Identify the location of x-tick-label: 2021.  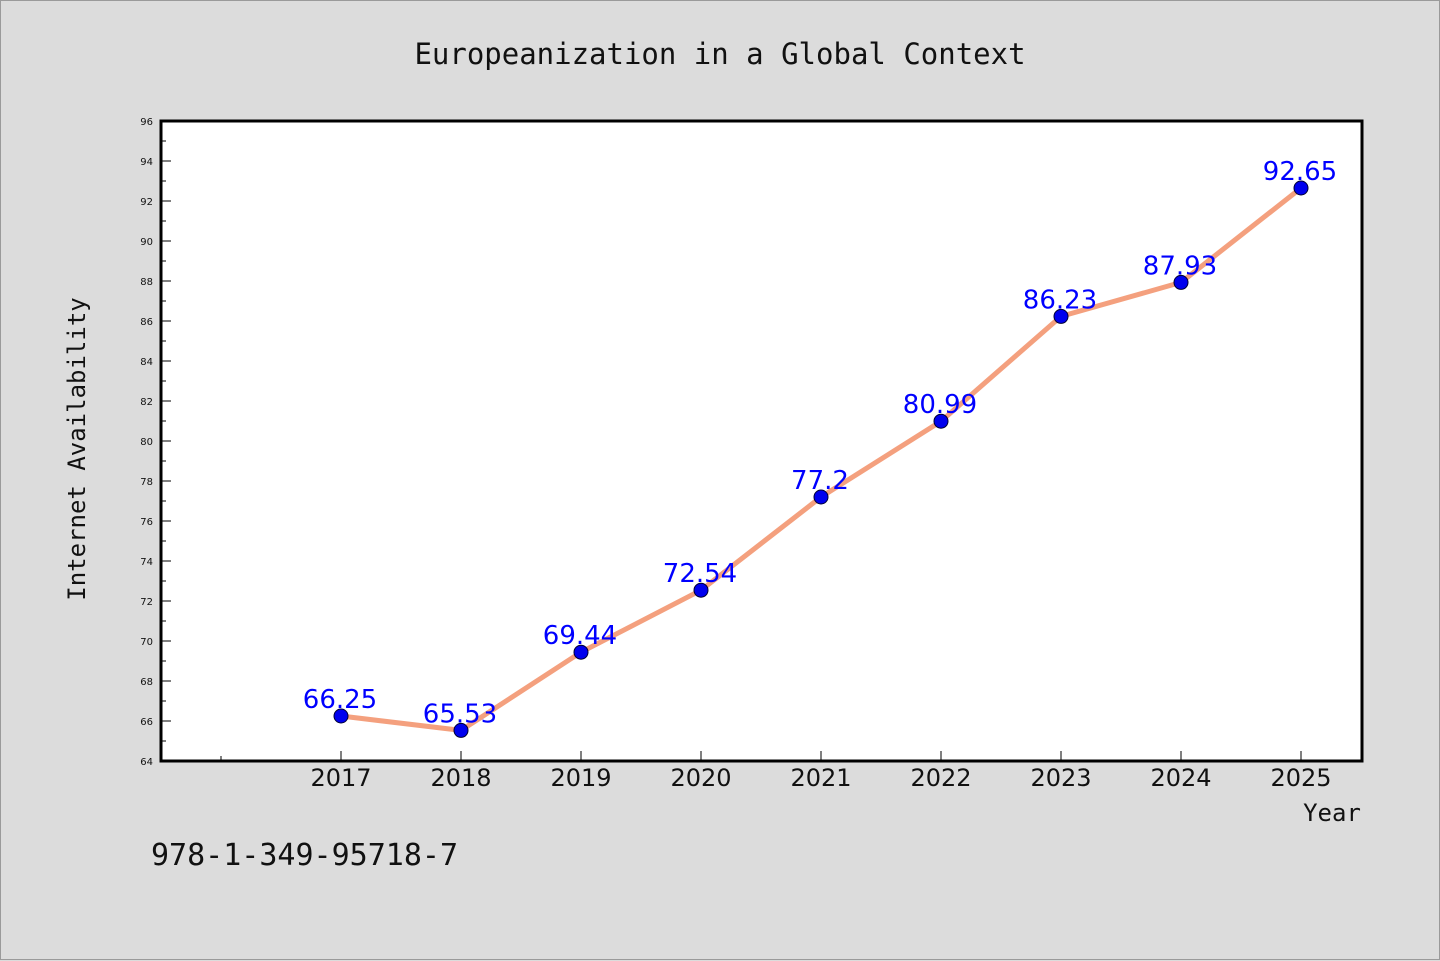
(820, 778).